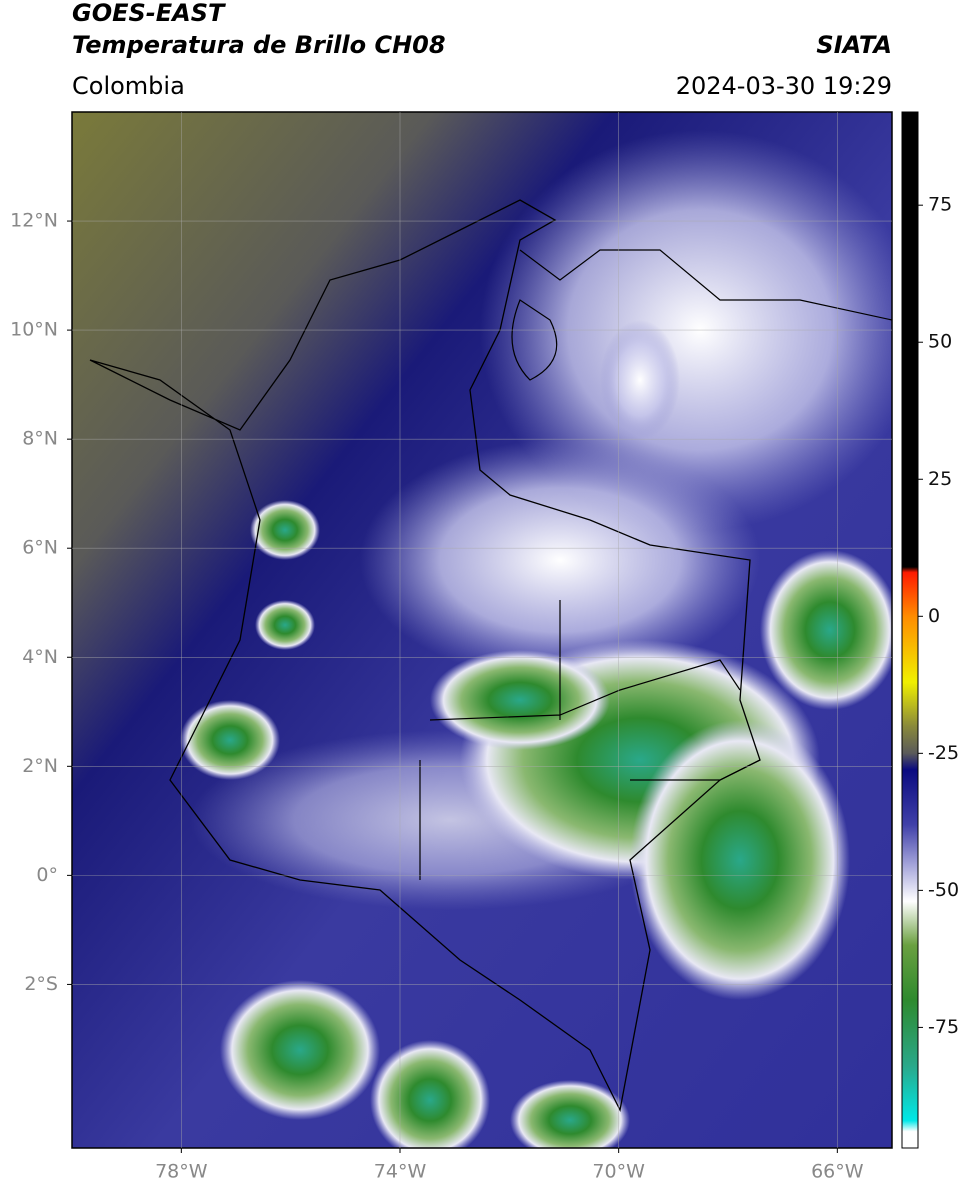 The image size is (966, 1190). Describe the element at coordinates (934, 616) in the screenshot. I see `colorbar-tick-label: 0` at that location.